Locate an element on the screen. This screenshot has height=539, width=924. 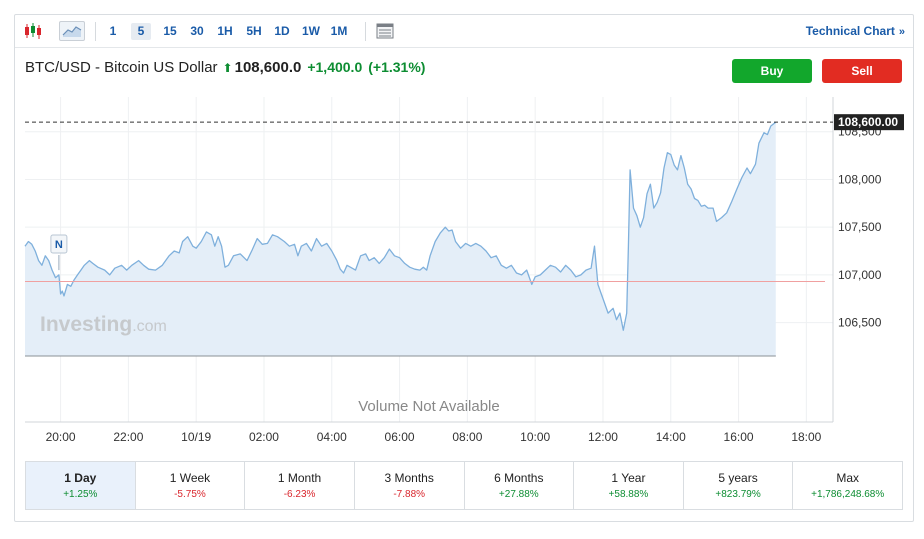
period-6-months: 6 Months +27.88% is located at coordinates (520, 485).